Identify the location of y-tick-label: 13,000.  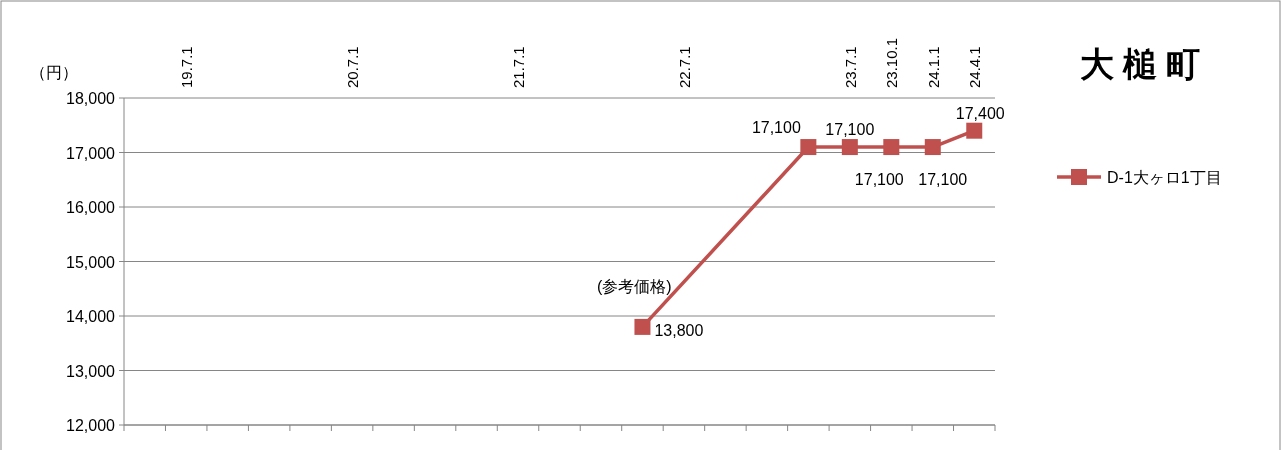
(91, 371).